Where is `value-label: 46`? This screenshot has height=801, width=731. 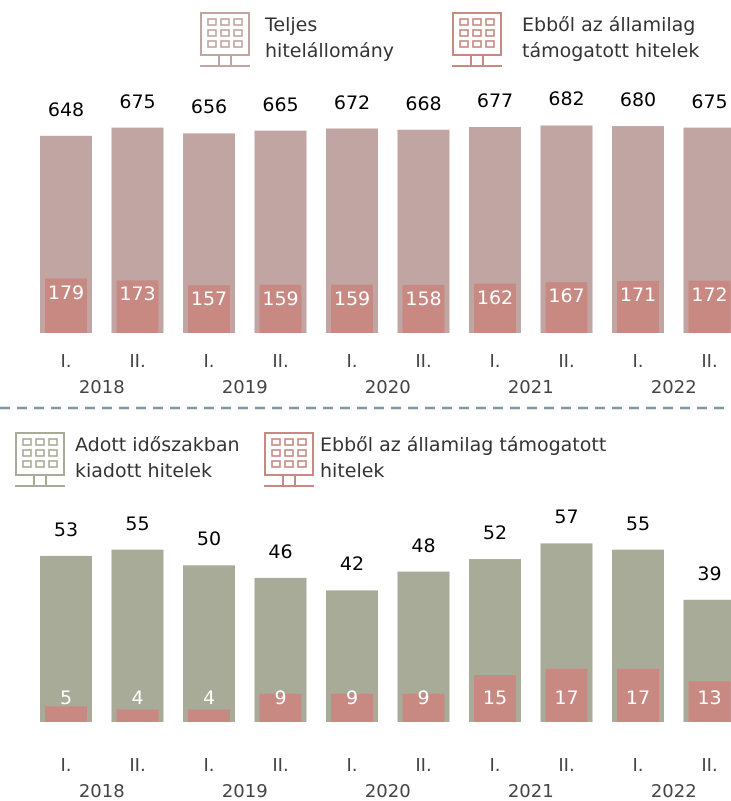
value-label: 46 is located at coordinates (280, 551).